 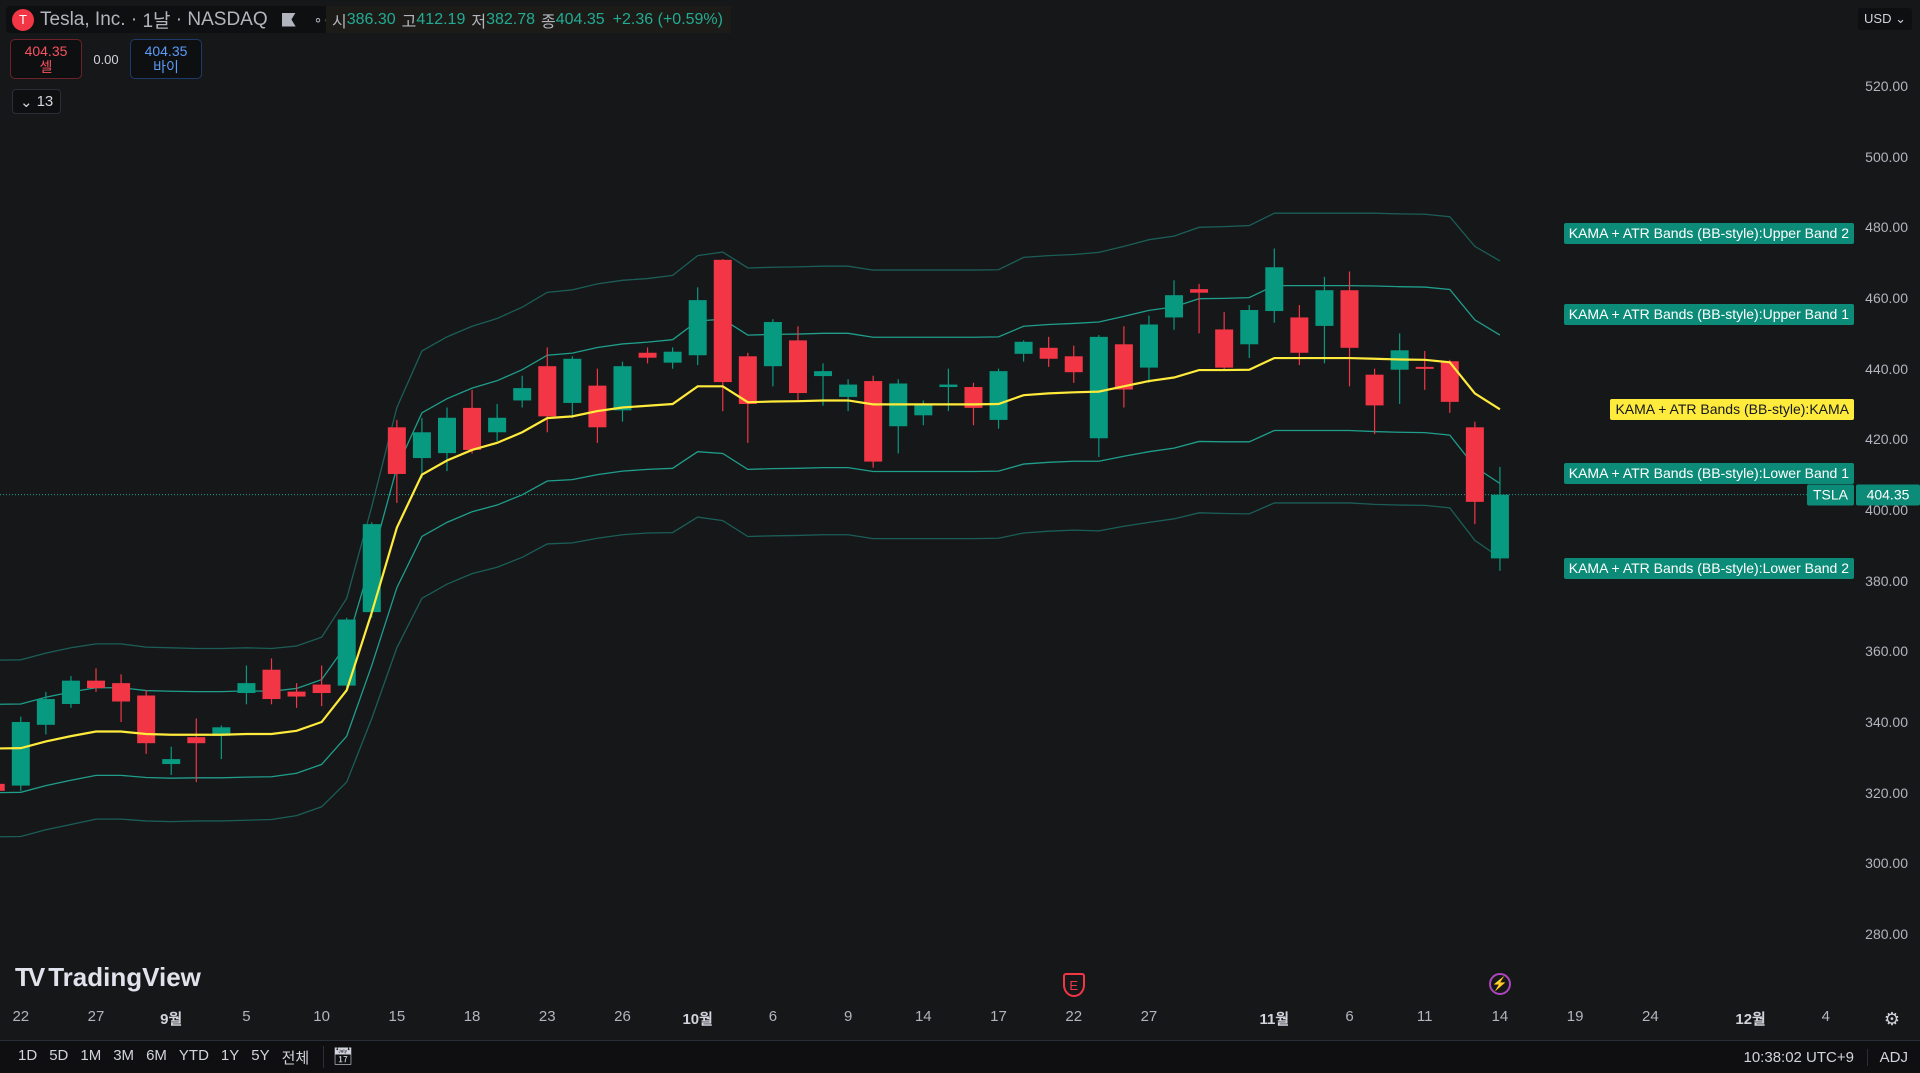 What do you see at coordinates (59, 1055) in the screenshot?
I see `range-button-5d: 5D` at bounding box center [59, 1055].